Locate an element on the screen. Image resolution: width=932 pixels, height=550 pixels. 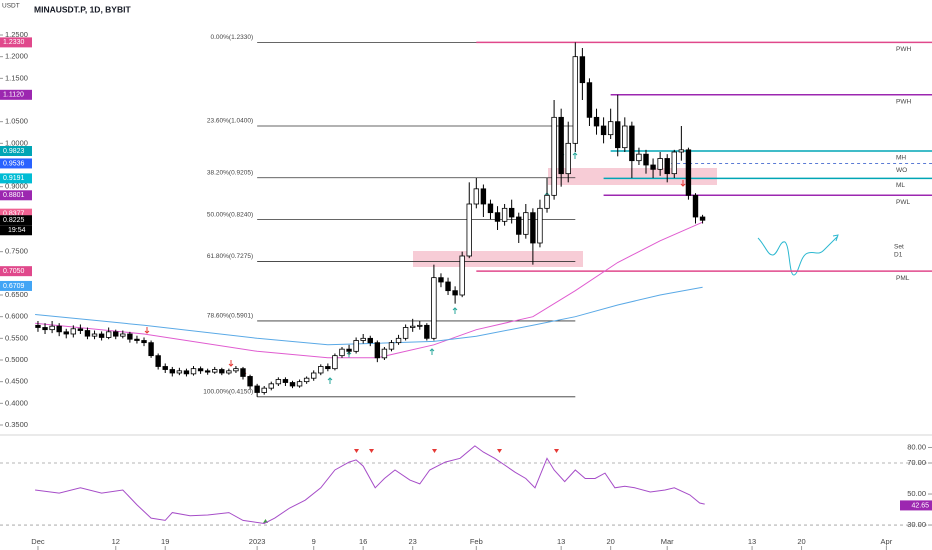
key-level-label: PWH is located at coordinates (903, 49).